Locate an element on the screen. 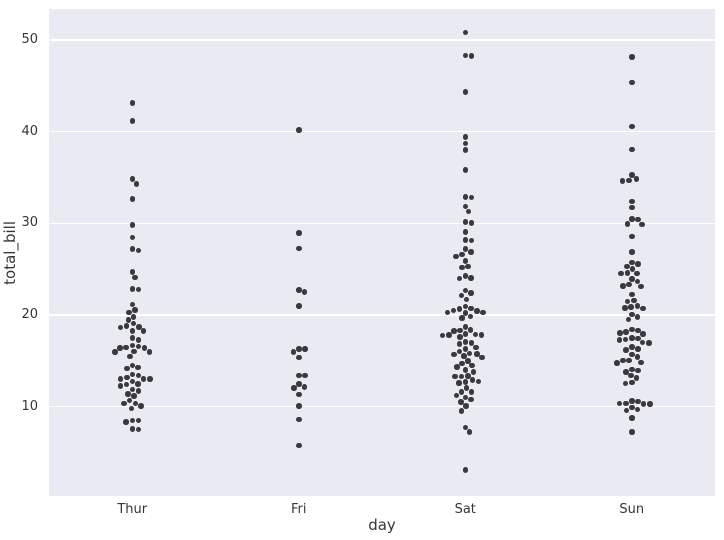 The image size is (724, 540). gridline is located at coordinates (382, 223).